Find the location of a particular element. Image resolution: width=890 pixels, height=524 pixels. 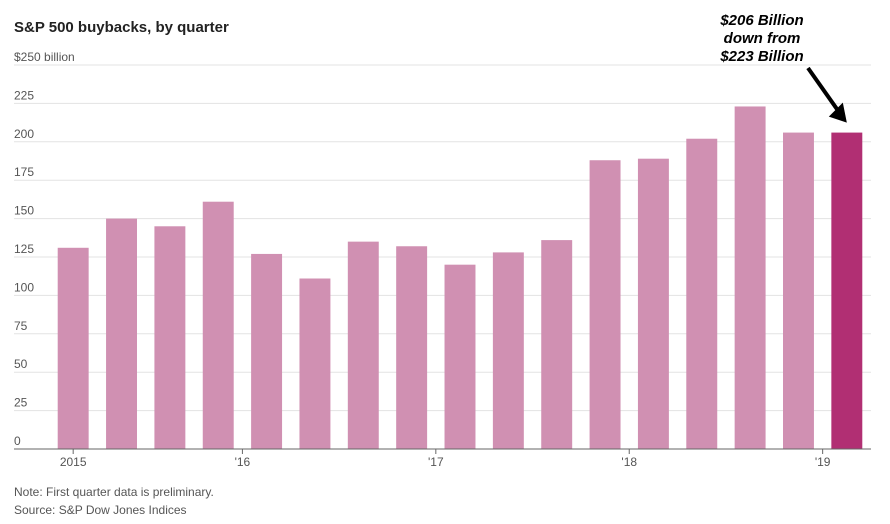

annotation: down from is located at coordinates (762, 38).